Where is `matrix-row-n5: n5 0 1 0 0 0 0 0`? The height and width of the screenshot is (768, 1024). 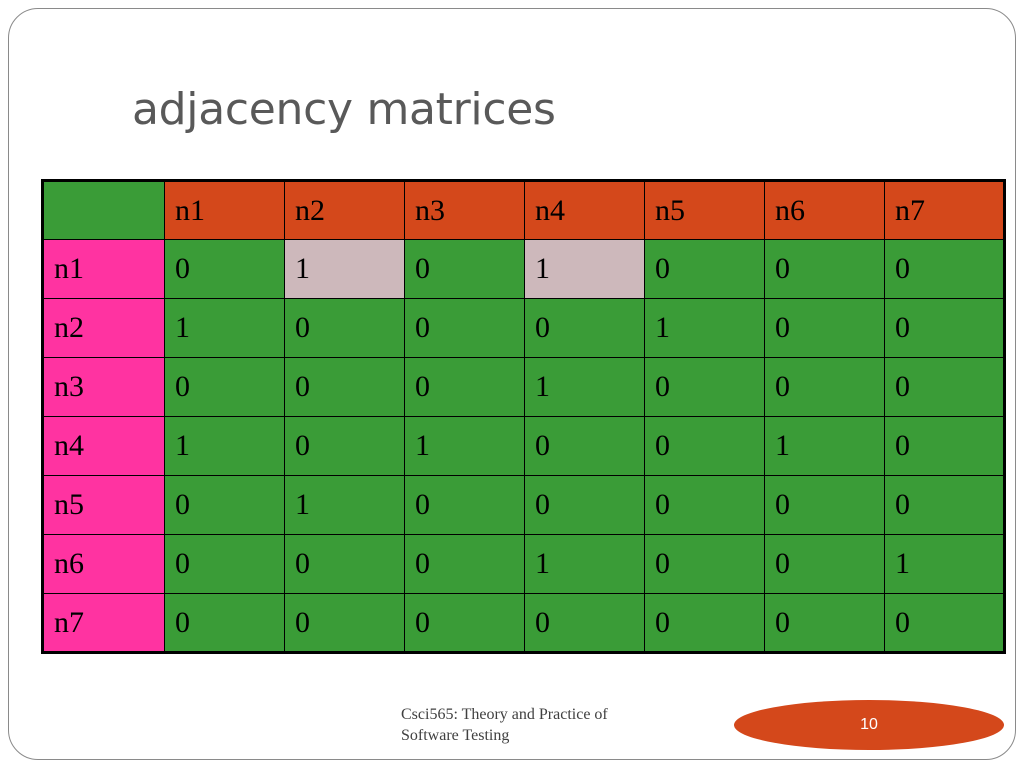
matrix-row-n5: n5 0 1 0 0 0 0 0 is located at coordinates (523, 505).